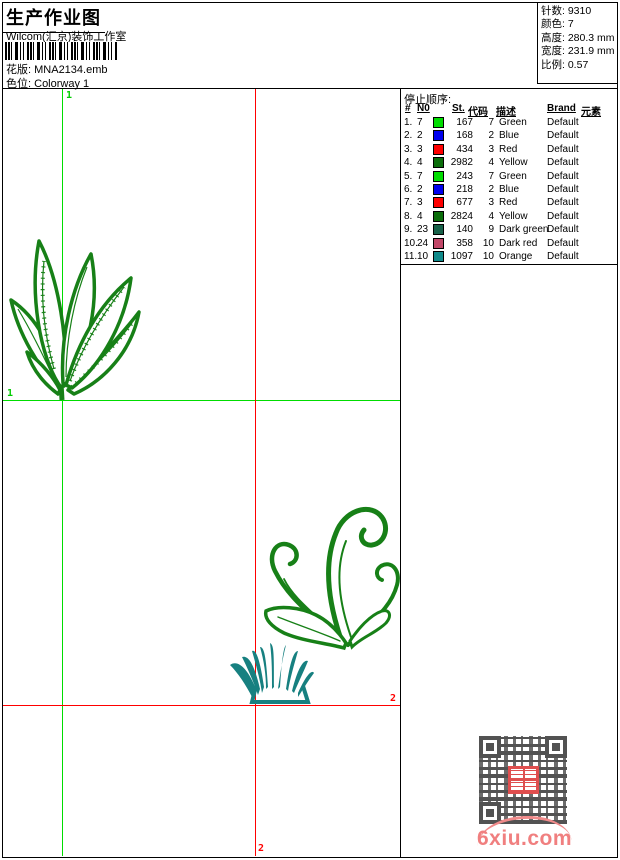 The width and height of the screenshot is (620, 860). What do you see at coordinates (491, 122) in the screenshot?
I see `row-code: 7` at bounding box center [491, 122].